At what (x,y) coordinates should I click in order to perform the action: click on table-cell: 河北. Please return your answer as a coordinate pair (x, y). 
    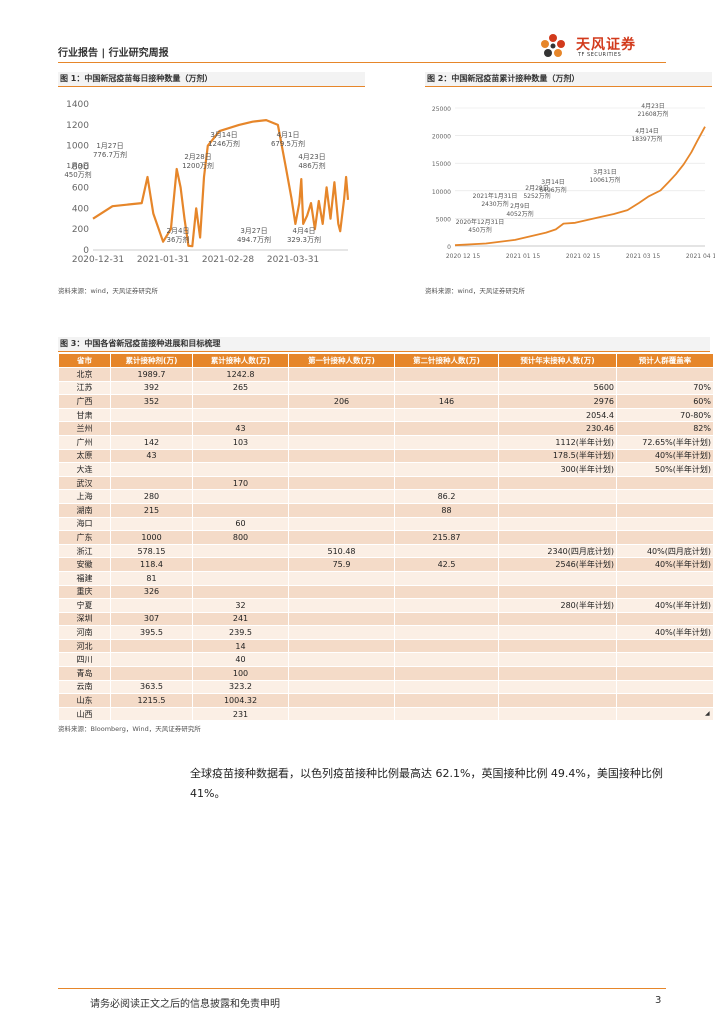
    Looking at the image, I should click on (84, 646).